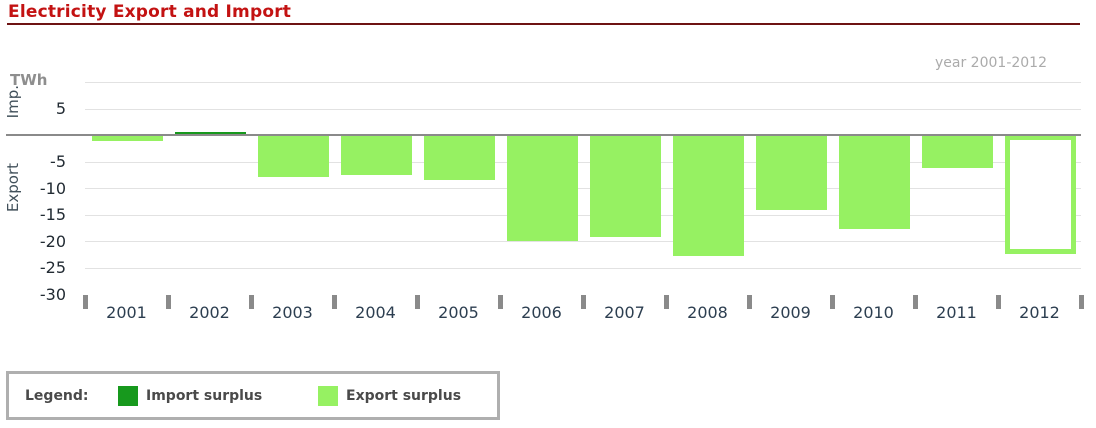 The height and width of the screenshot is (428, 1096). Describe the element at coordinates (127, 138) in the screenshot. I see `bar-2001` at that location.